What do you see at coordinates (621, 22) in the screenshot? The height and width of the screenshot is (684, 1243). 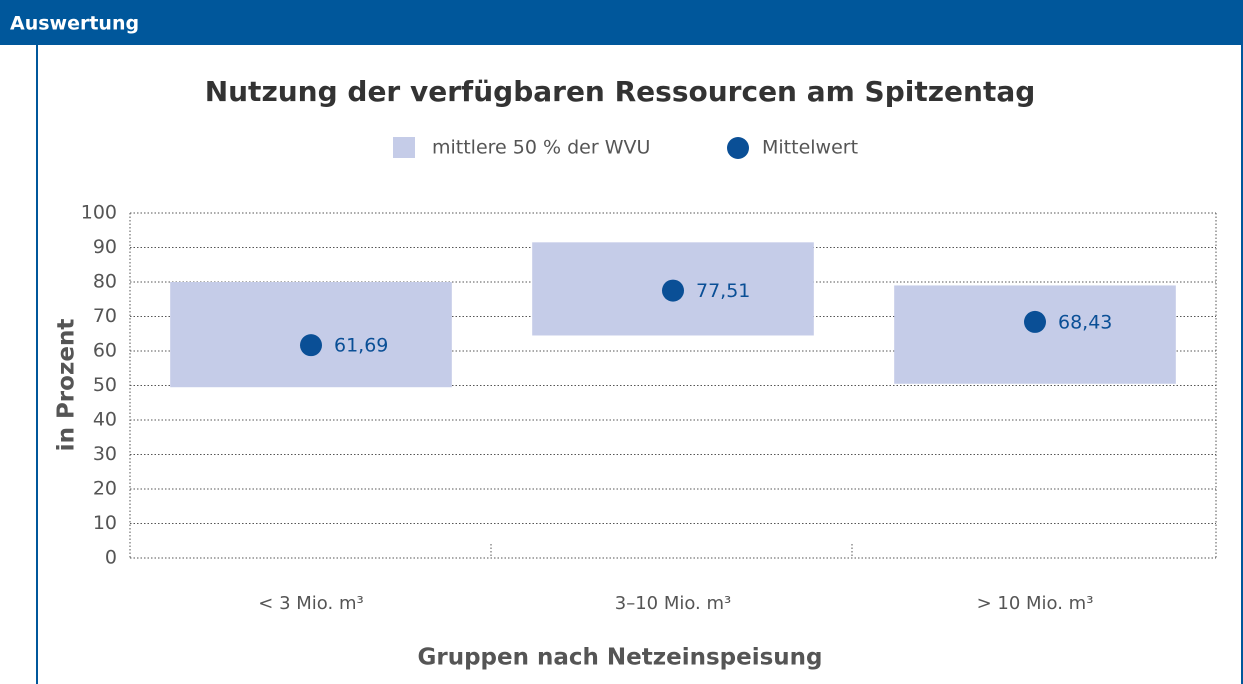 I see `header-bar` at bounding box center [621, 22].